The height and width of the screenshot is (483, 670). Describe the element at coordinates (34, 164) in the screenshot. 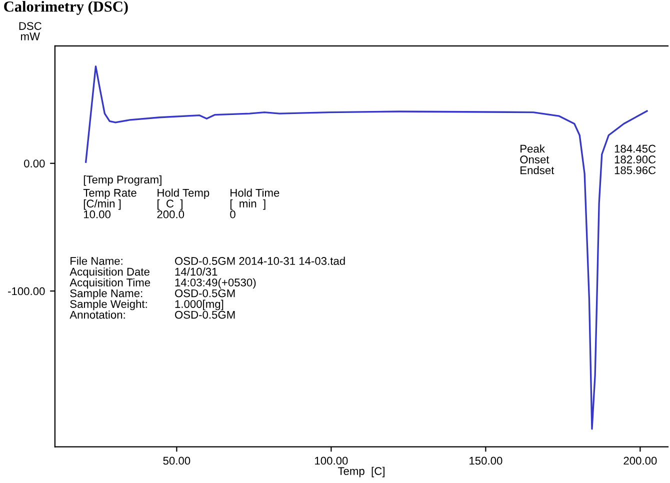

I see `y-tick-label: 0.00` at that location.